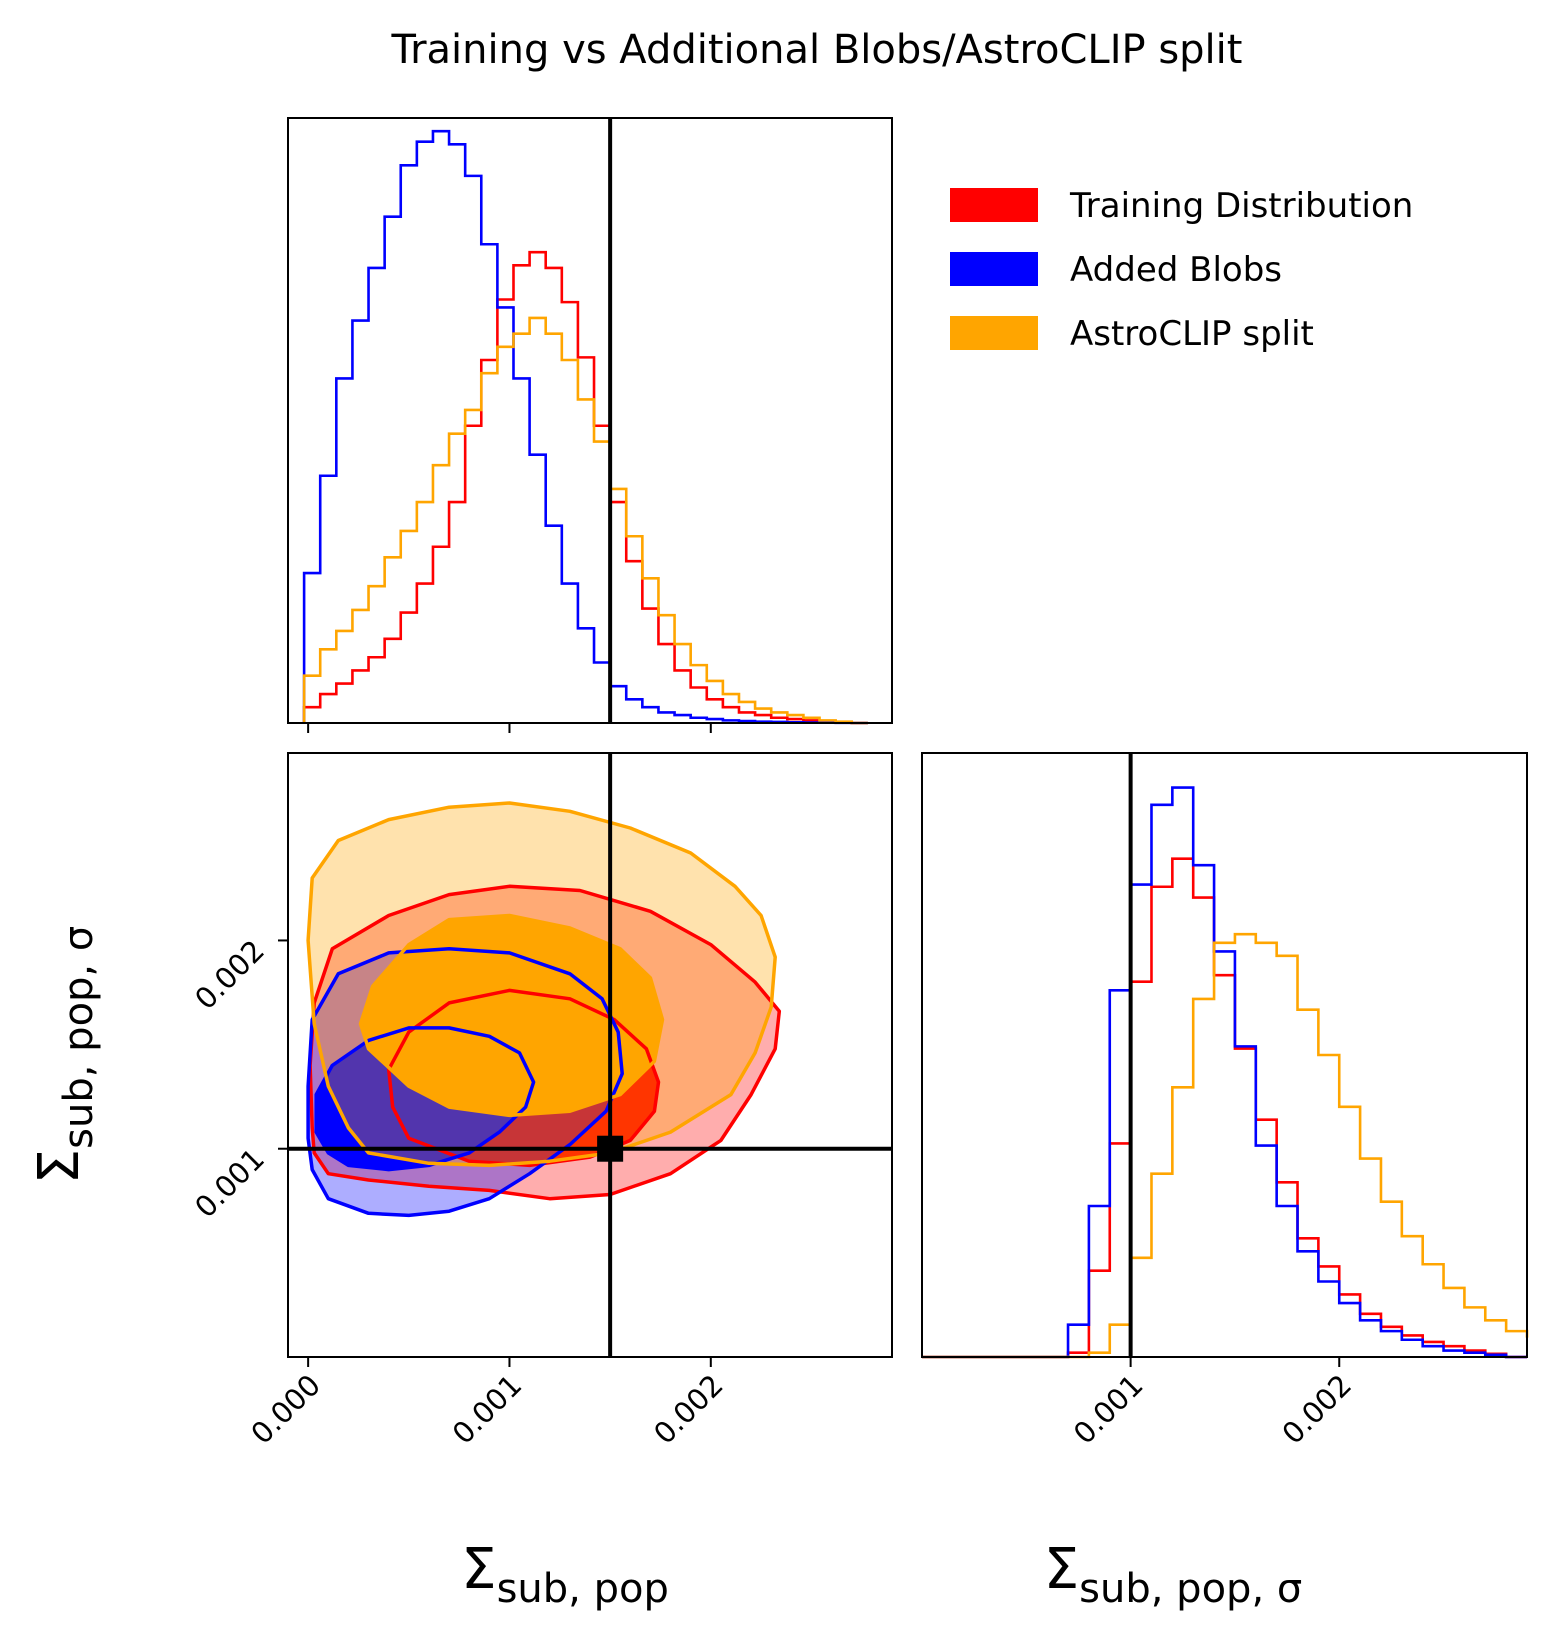 This screenshot has width=1545, height=1632. I want to click on histogram-x-red, so click(585, 487).